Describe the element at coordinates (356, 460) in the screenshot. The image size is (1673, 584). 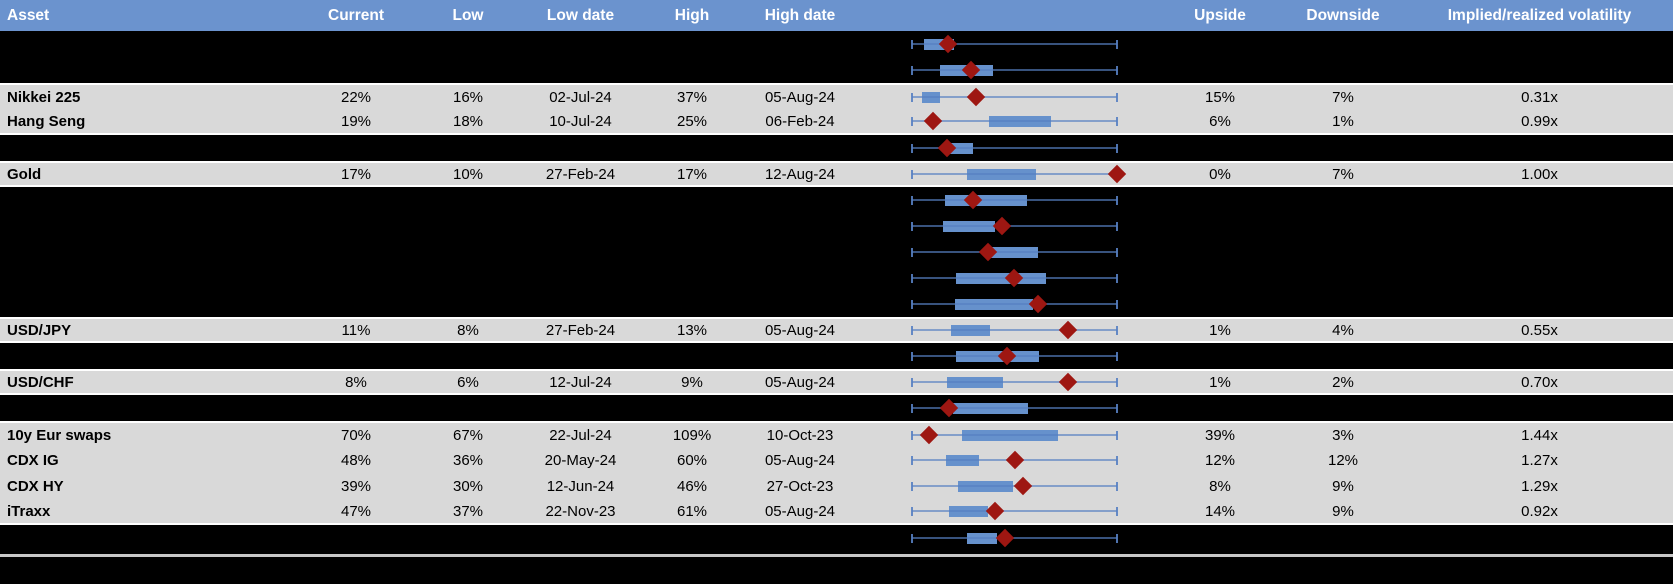
I see `current-vol-cell: 48%` at that location.